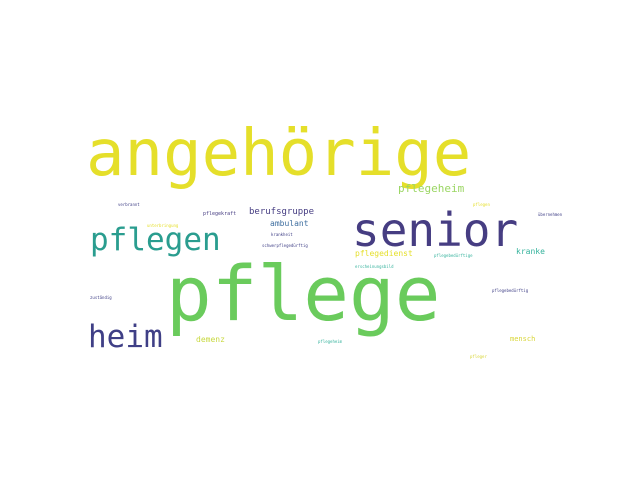  Describe the element at coordinates (101, 297) in the screenshot. I see `word-zustaendig: zuständig` at that location.